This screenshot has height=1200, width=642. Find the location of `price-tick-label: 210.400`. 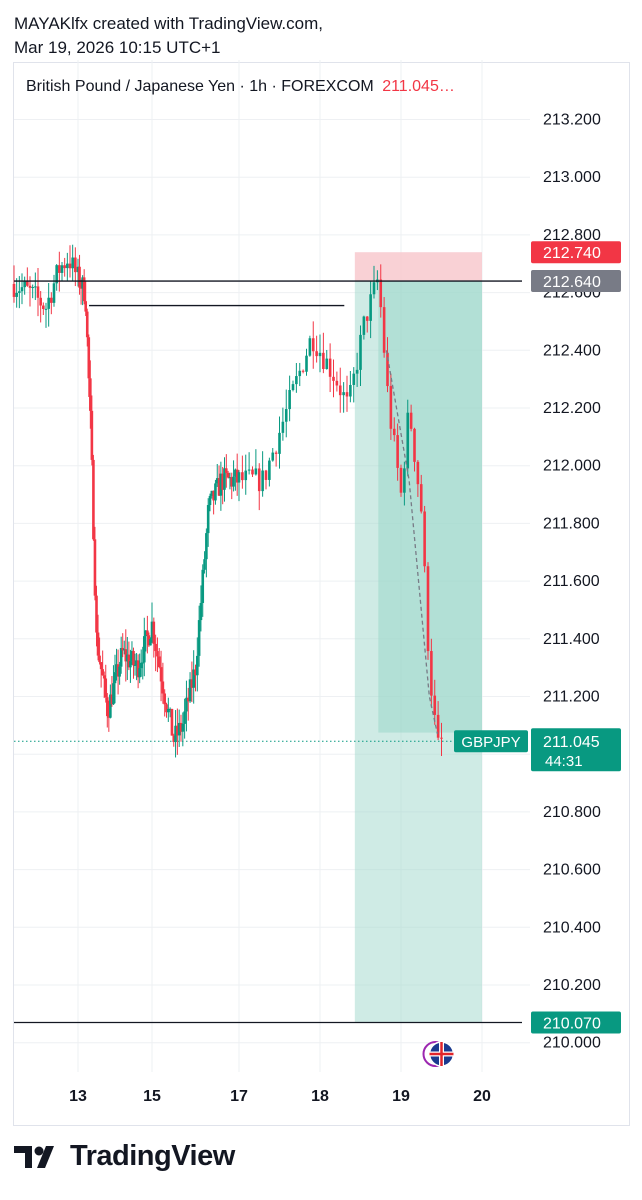

price-tick-label: 210.400 is located at coordinates (572, 927).